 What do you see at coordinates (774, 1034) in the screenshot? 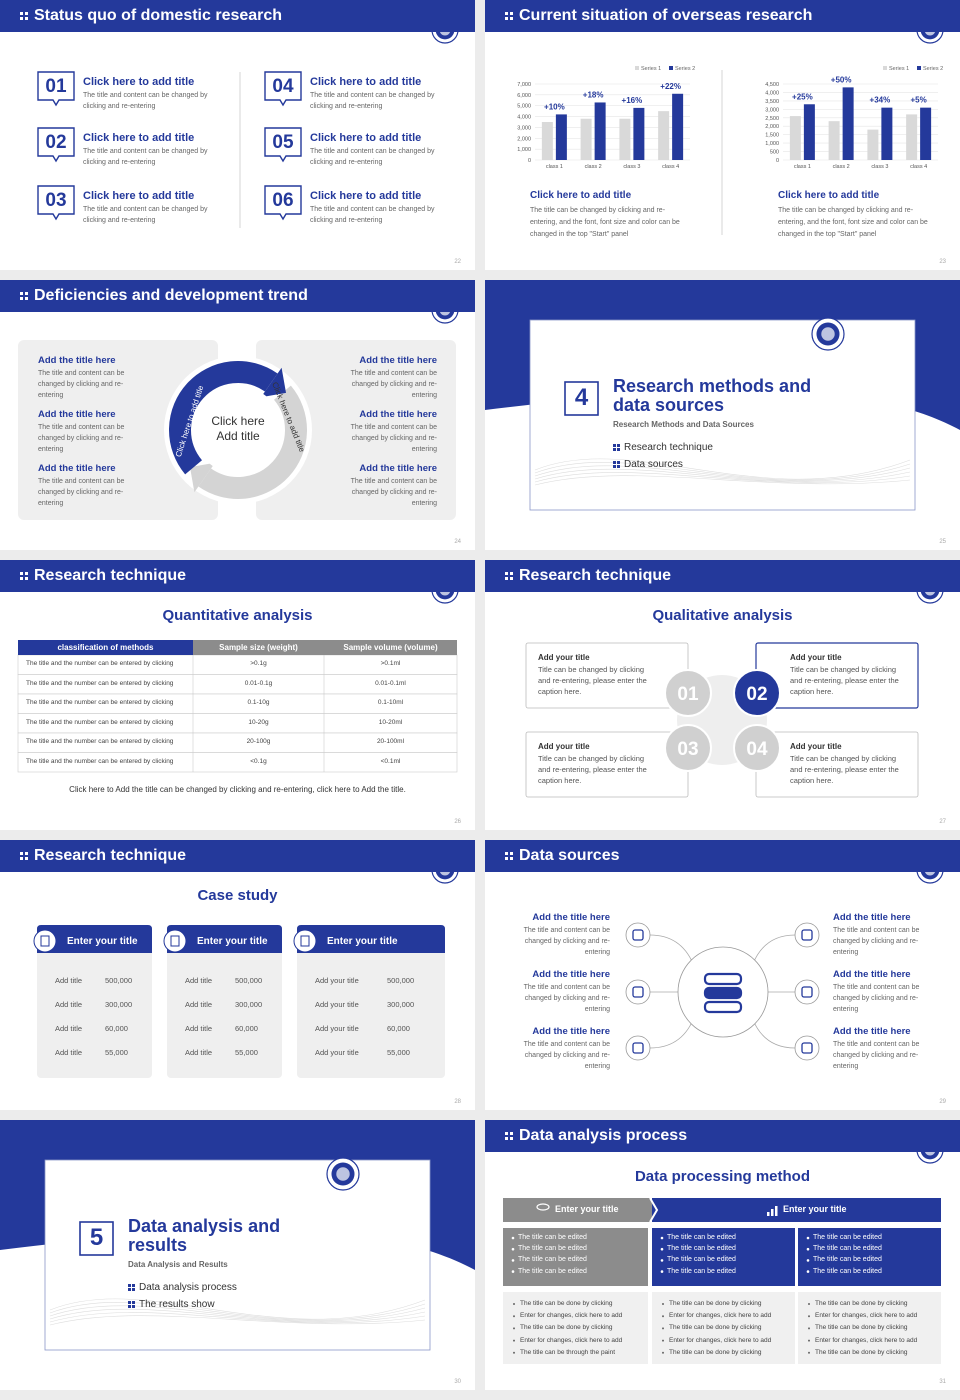
I see `connector` at bounding box center [774, 1034].